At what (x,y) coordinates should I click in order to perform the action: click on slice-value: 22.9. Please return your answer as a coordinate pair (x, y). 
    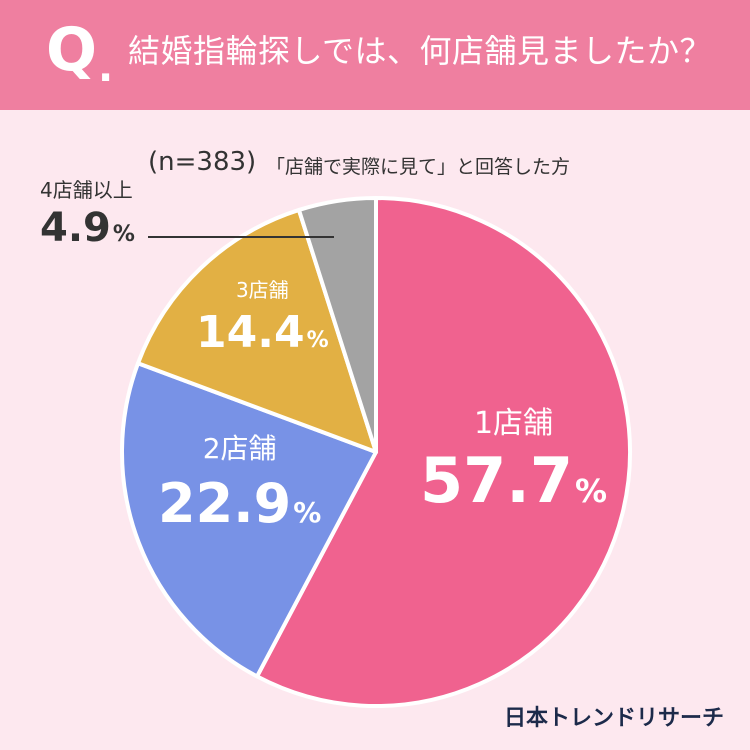
    Looking at the image, I should click on (225, 503).